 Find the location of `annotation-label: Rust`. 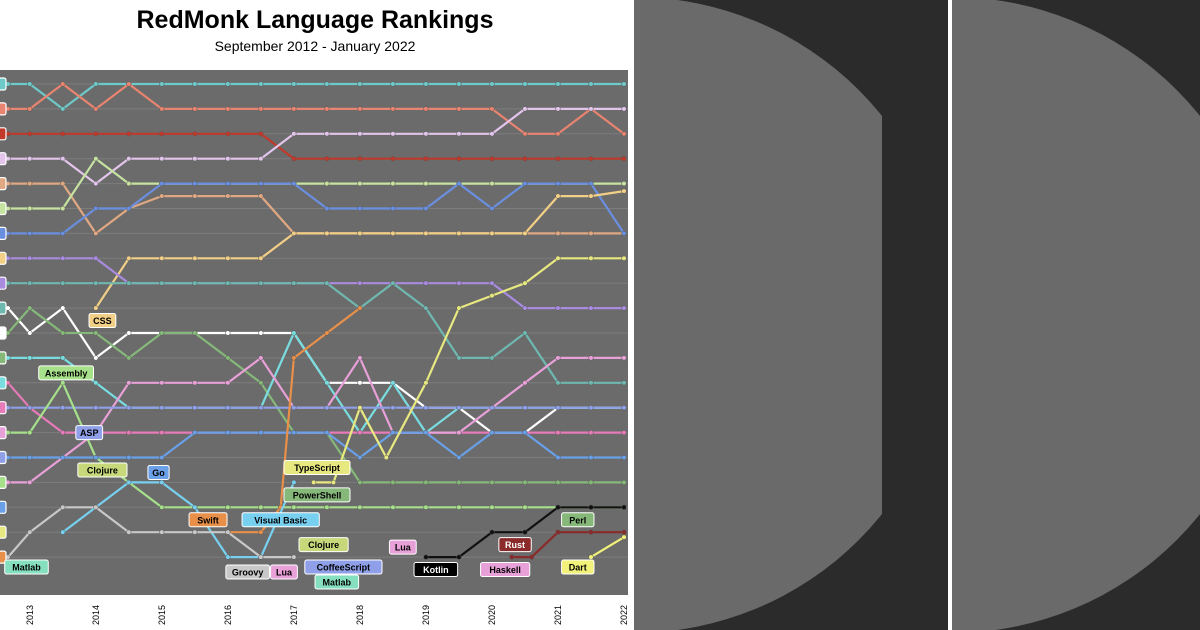

annotation-label: Rust is located at coordinates (515, 545).